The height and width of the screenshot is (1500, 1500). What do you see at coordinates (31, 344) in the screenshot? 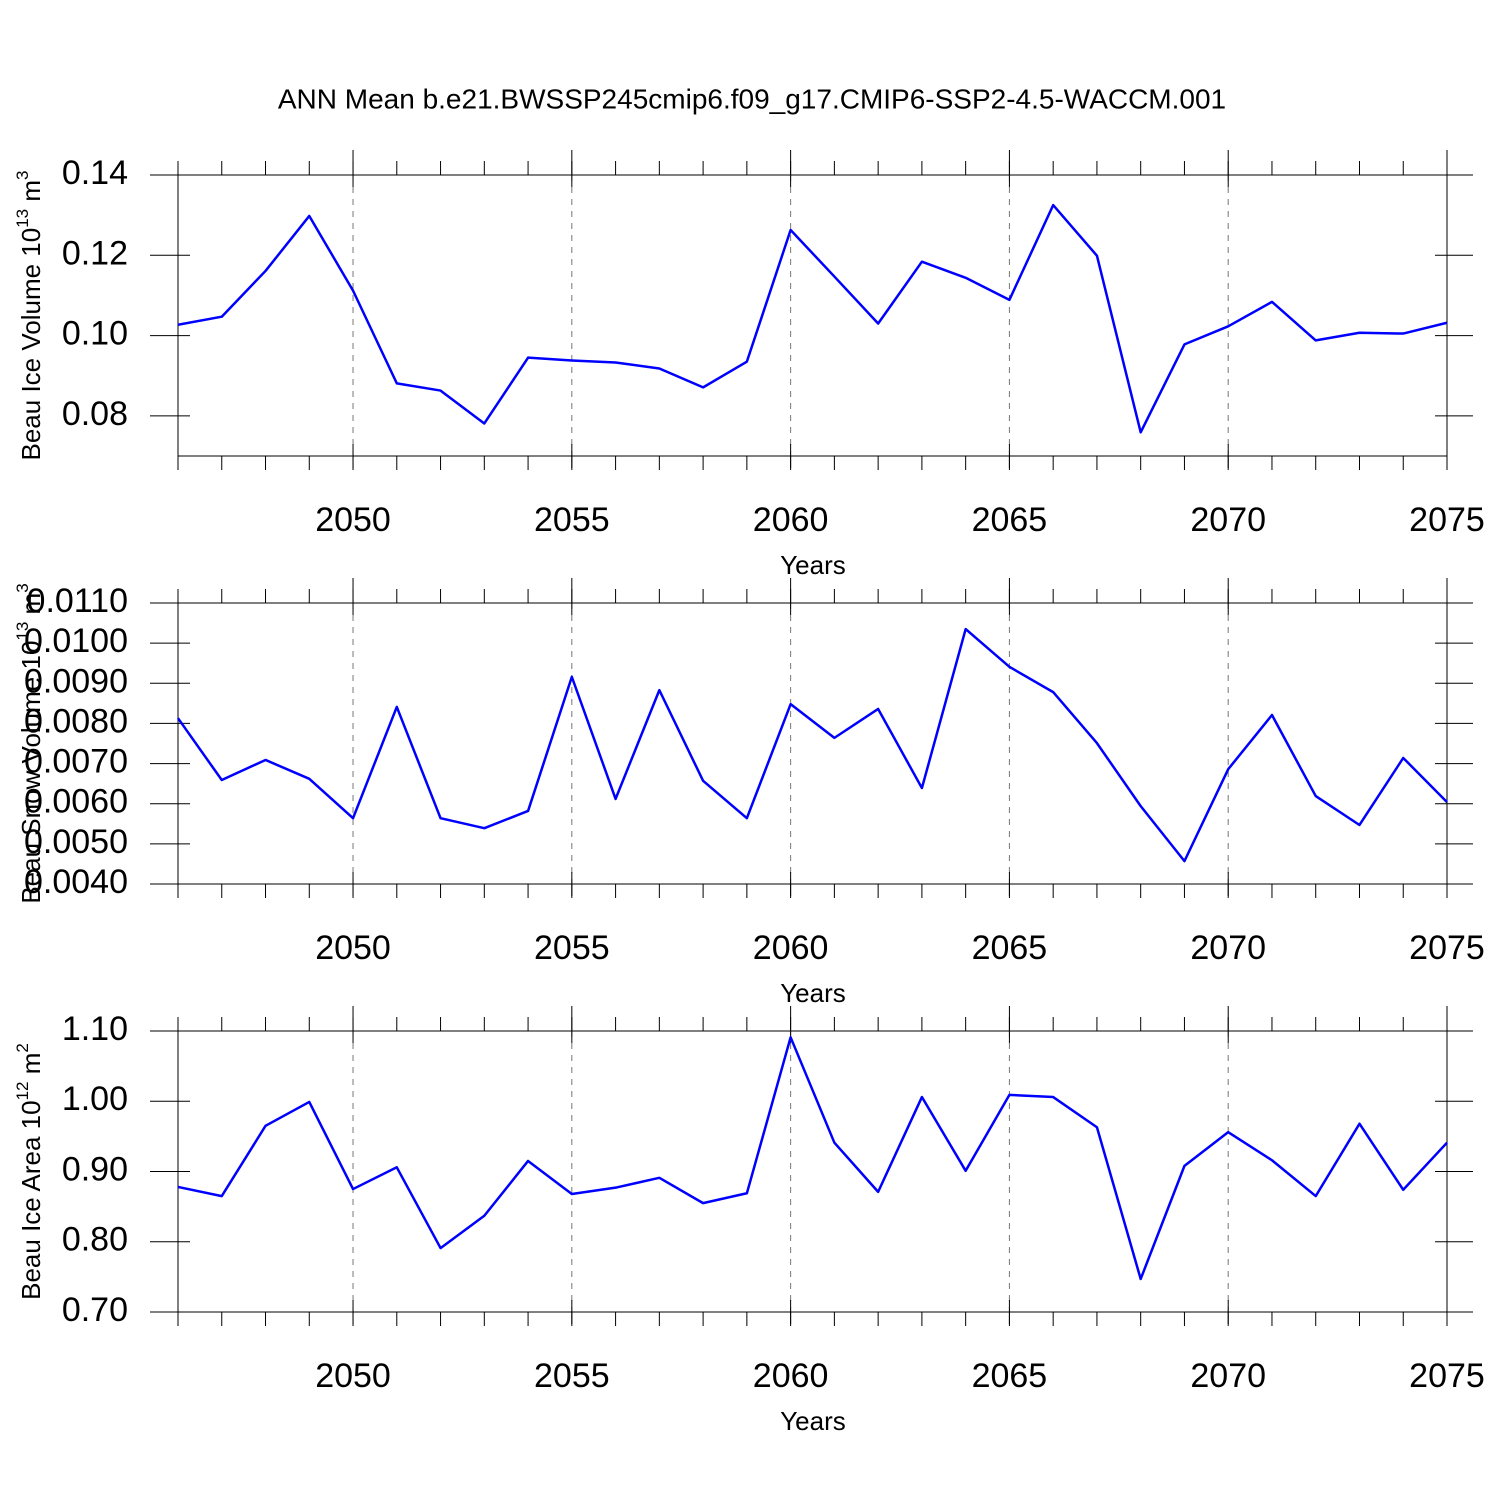
I see `y-axis-label-part: Beau Ice Volume 10` at bounding box center [31, 344].